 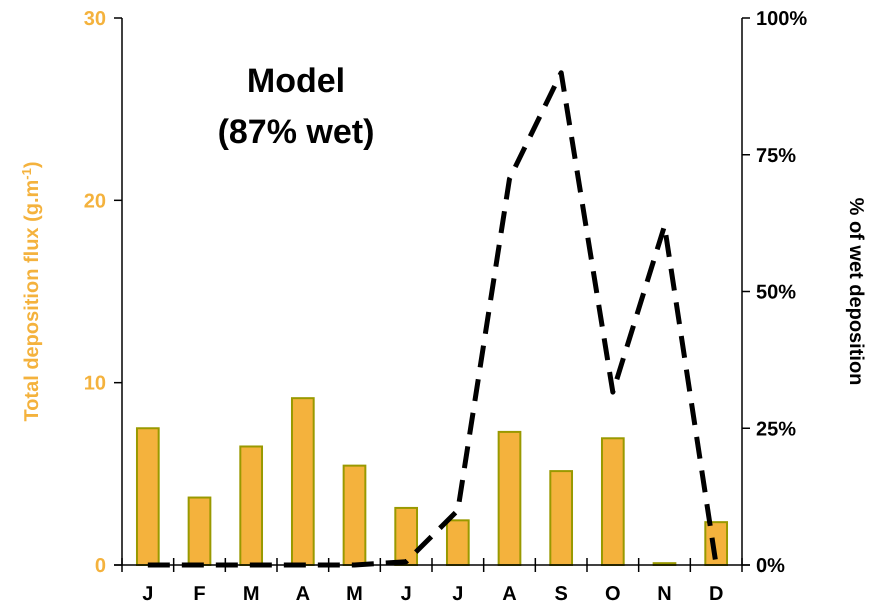 I want to click on text: (87% wet), so click(x=296, y=132).